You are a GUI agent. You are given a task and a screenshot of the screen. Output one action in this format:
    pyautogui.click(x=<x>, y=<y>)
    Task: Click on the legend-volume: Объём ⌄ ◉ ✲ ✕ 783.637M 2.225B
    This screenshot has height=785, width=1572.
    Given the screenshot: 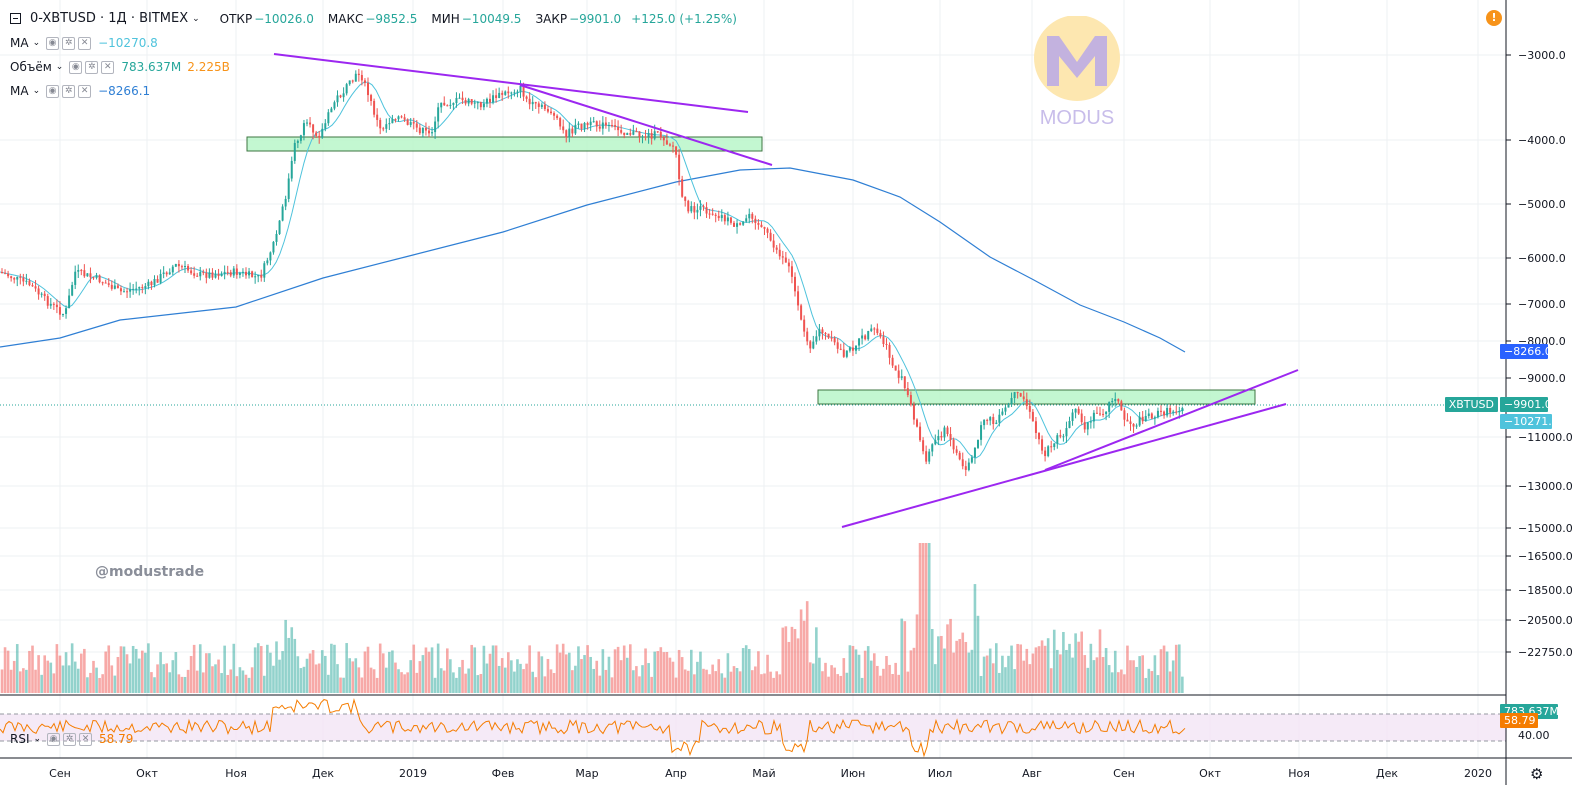 What is the action you would take?
    pyautogui.click(x=120, y=67)
    